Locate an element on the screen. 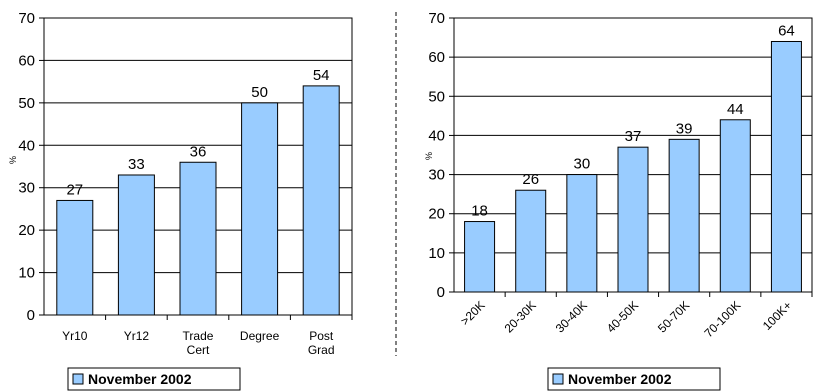 This screenshot has height=392, width=815. x-tick-label: 40-50K is located at coordinates (622, 316).